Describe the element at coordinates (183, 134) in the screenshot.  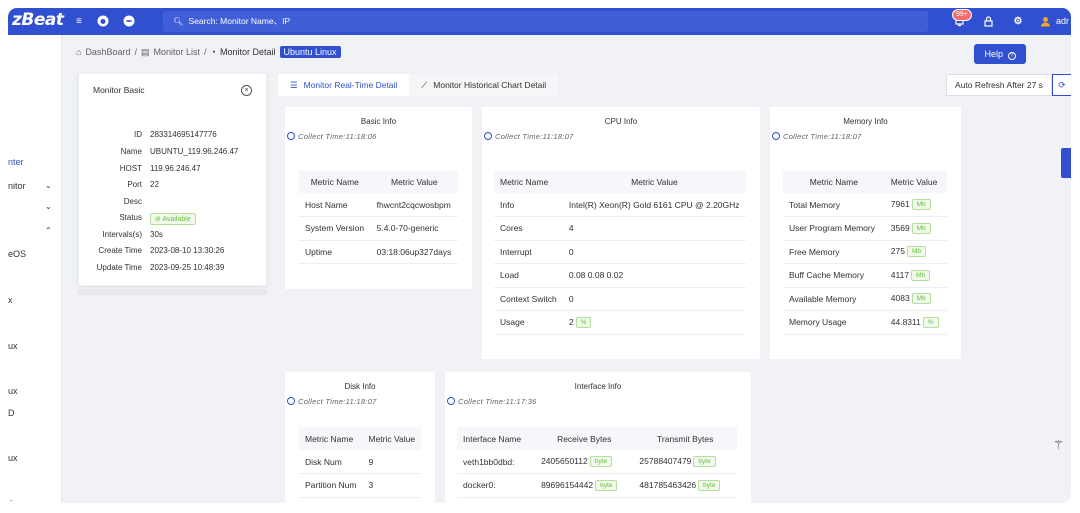
I see `field-value: 283314695147776` at that location.